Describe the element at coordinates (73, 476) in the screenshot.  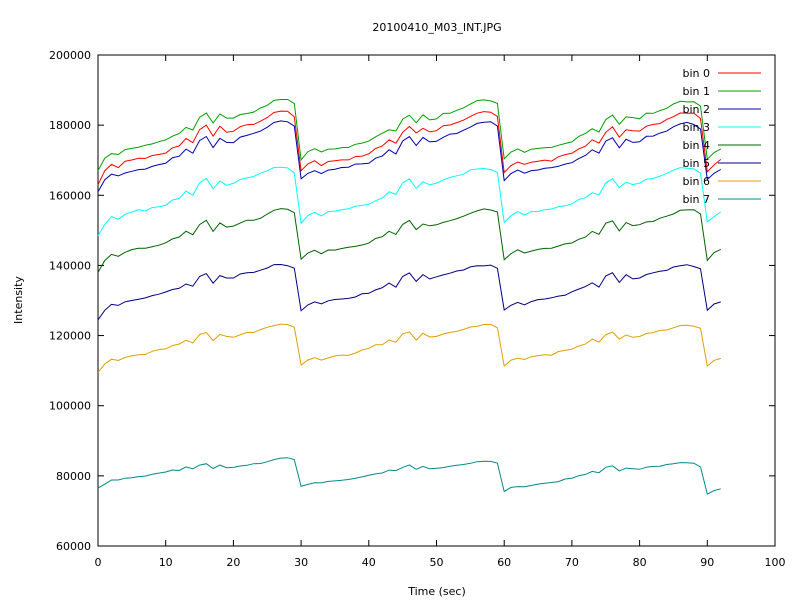
I see `y-tick-label: 80000` at that location.